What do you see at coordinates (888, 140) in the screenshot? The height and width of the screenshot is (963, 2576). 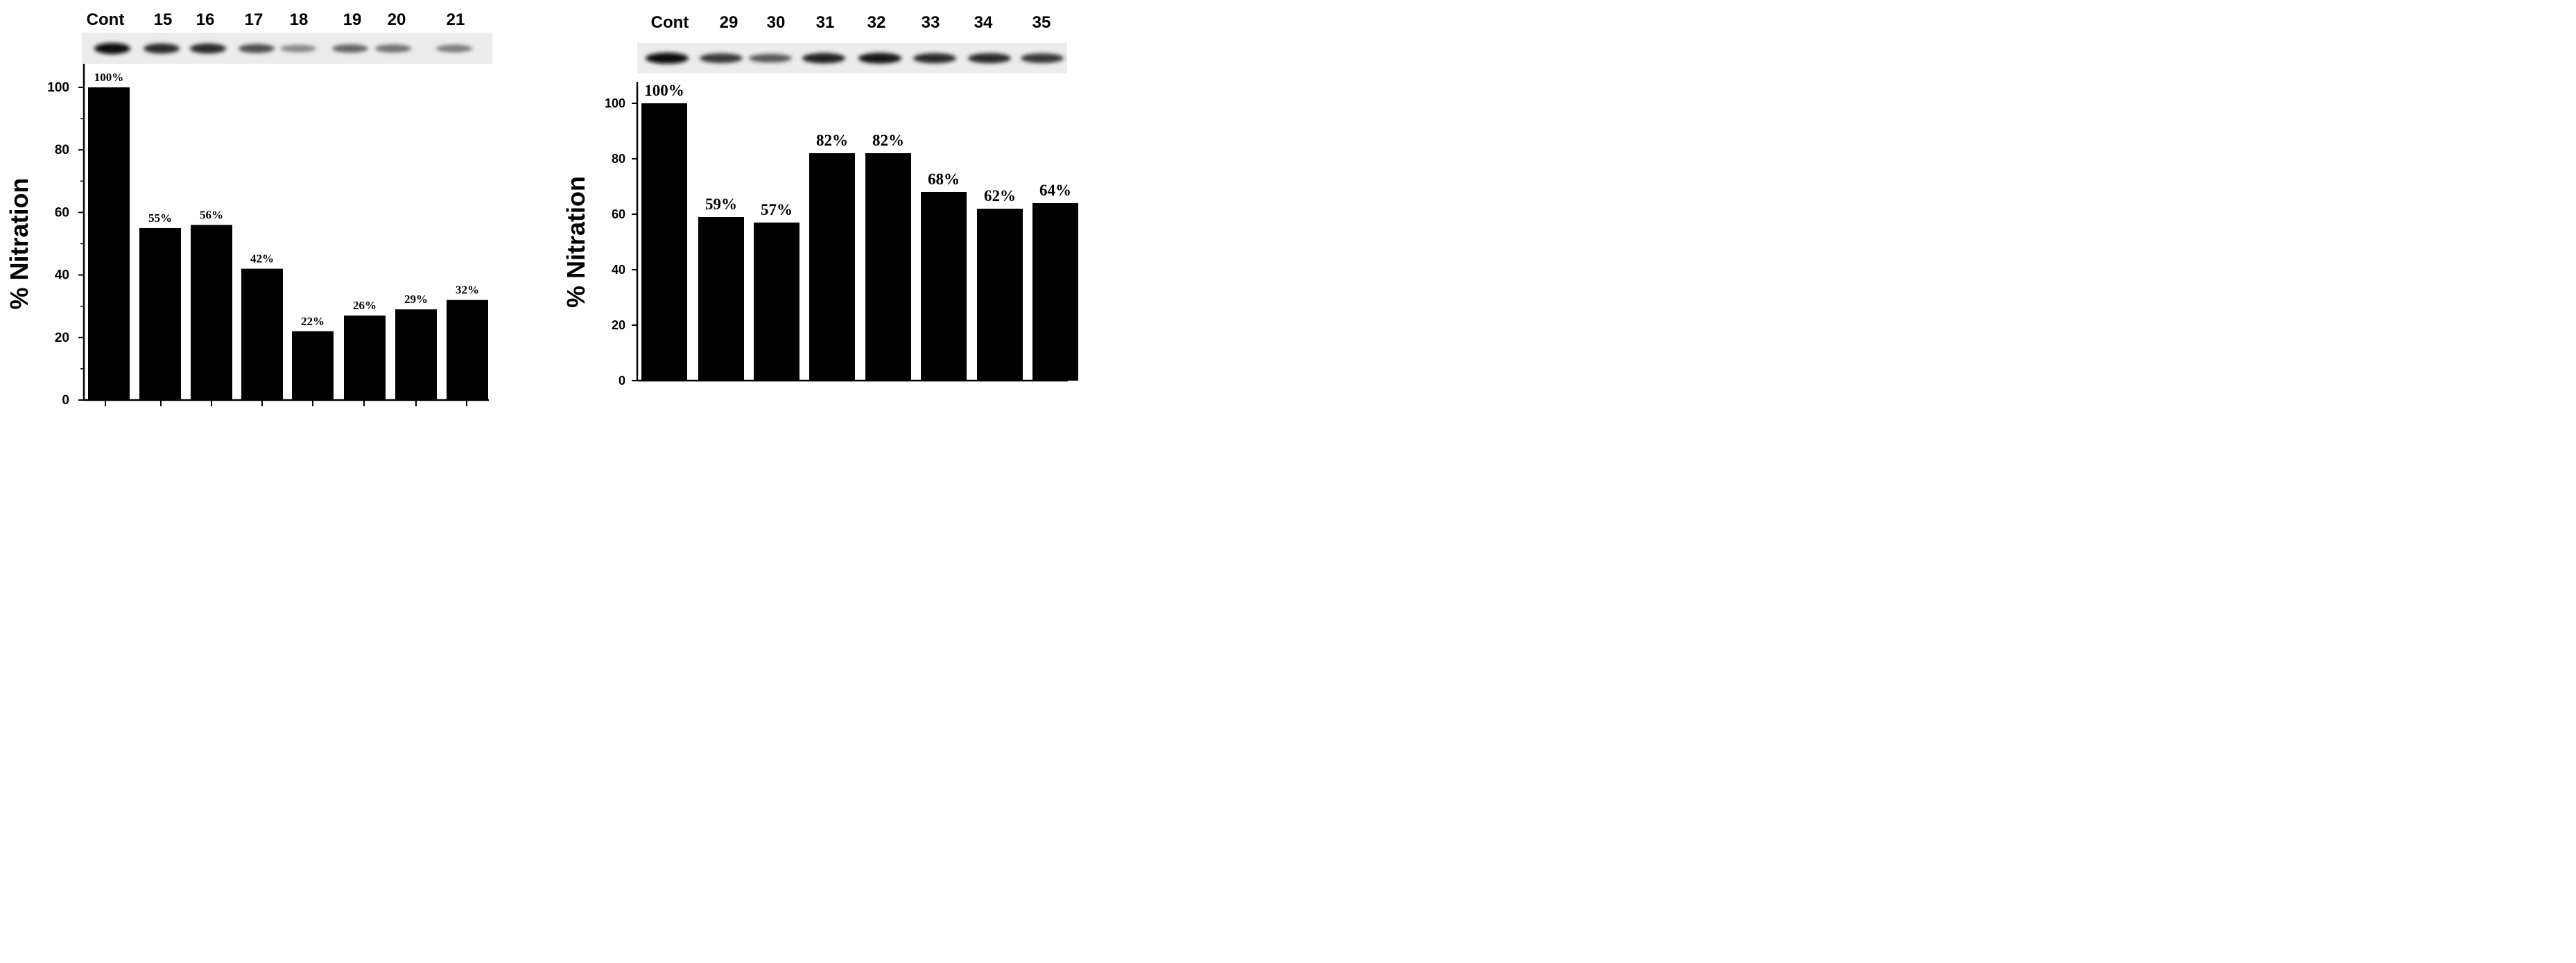 I see `data-label-32: 82%` at bounding box center [888, 140].